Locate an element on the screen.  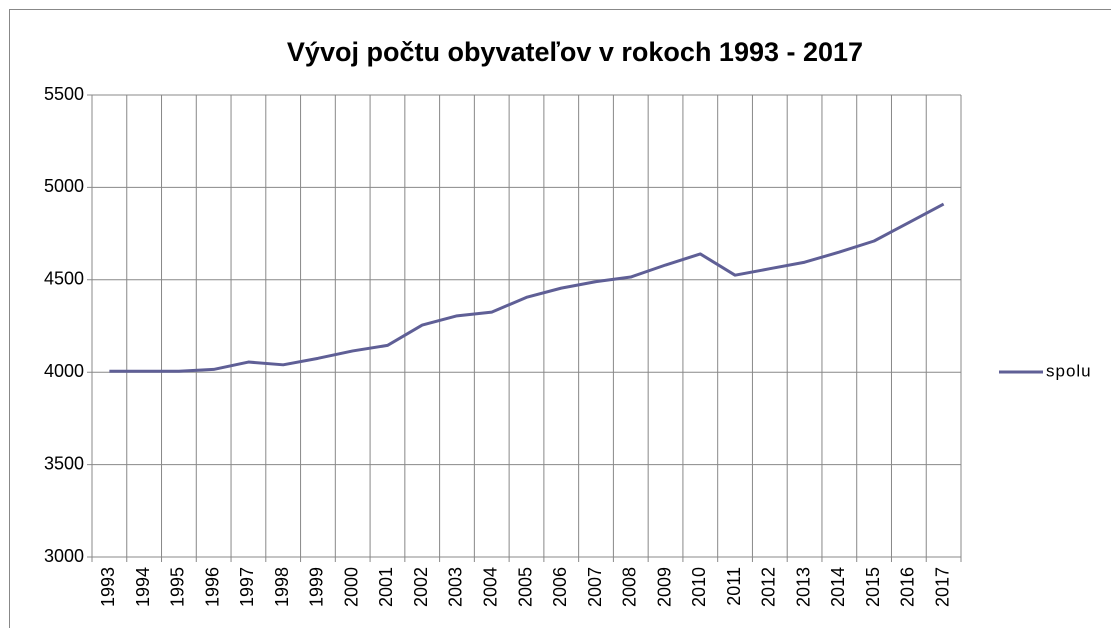
x-tick-label: 2004 is located at coordinates (490, 587).